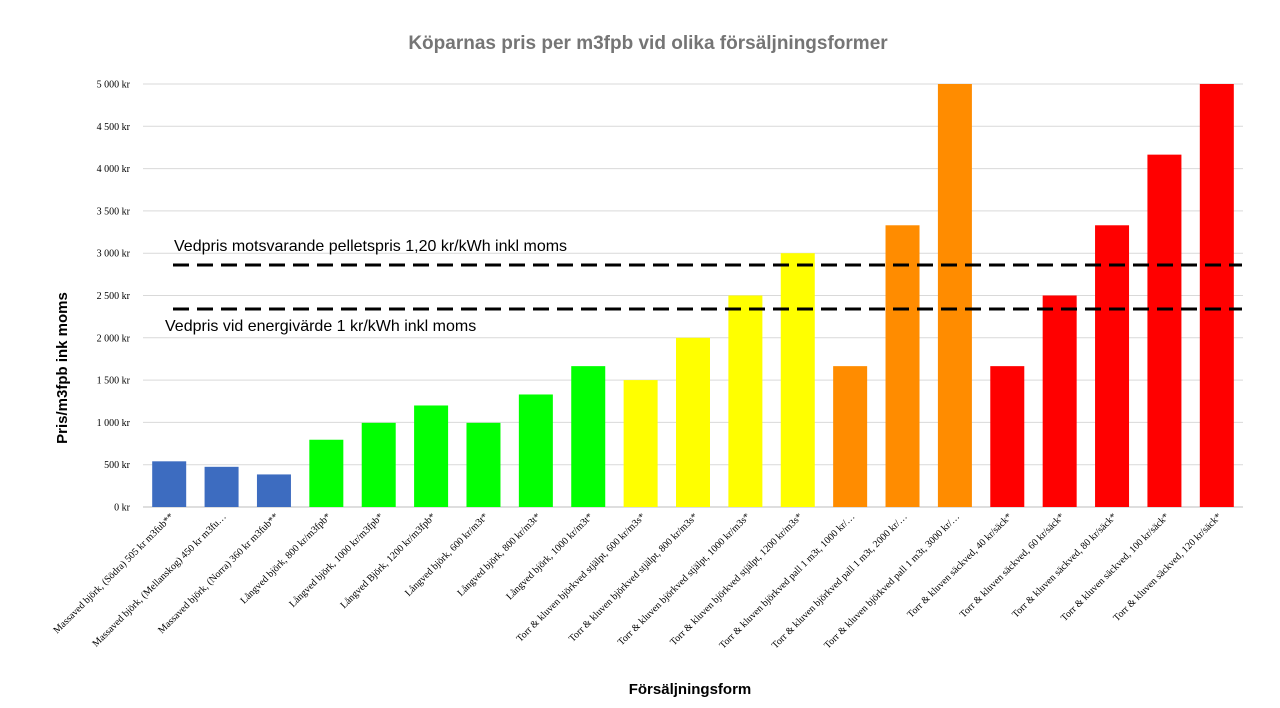  Describe the element at coordinates (389, 561) in the screenshot. I see `x-tick-label: Långved Björk, 1200 kr/m3fpb*` at that location.